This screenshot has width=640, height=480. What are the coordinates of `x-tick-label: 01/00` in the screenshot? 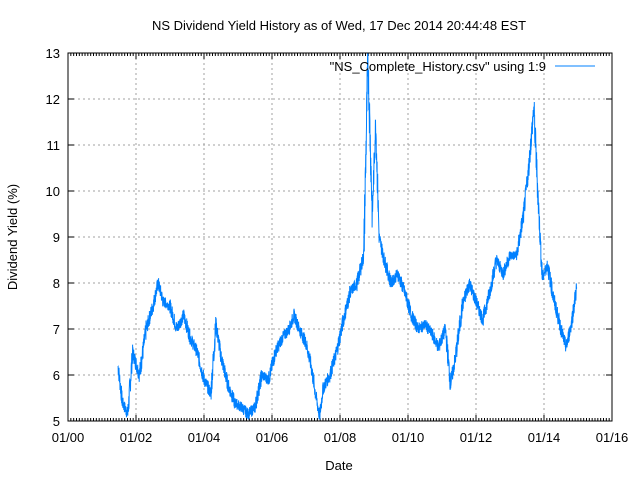 It's located at (68, 437).